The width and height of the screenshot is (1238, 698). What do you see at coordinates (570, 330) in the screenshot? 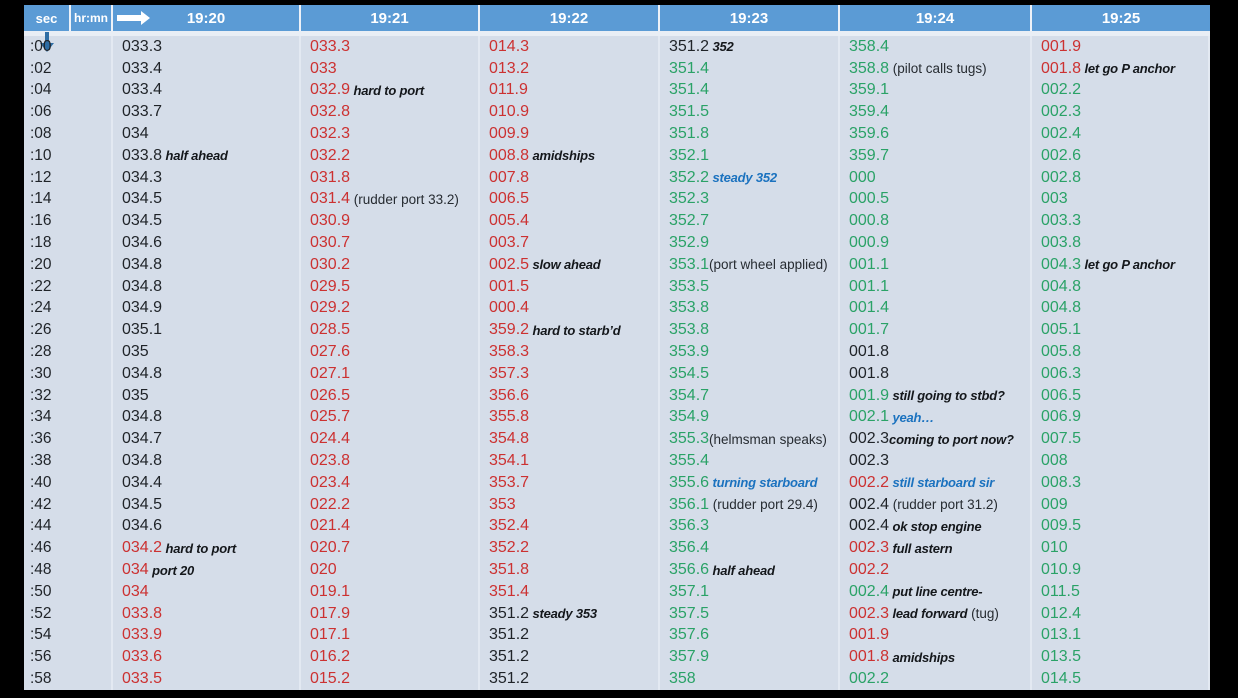
I see `cell-19-22-26: 359.2 hard to starb’d` at bounding box center [570, 330].